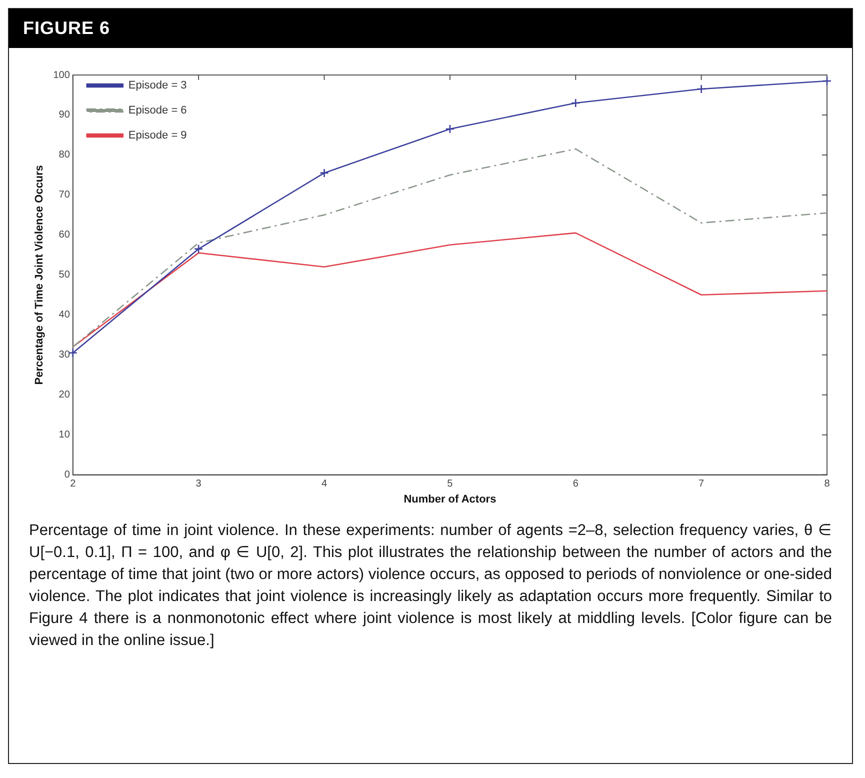  I want to click on legend-label: Episode = 6, so click(157, 110).